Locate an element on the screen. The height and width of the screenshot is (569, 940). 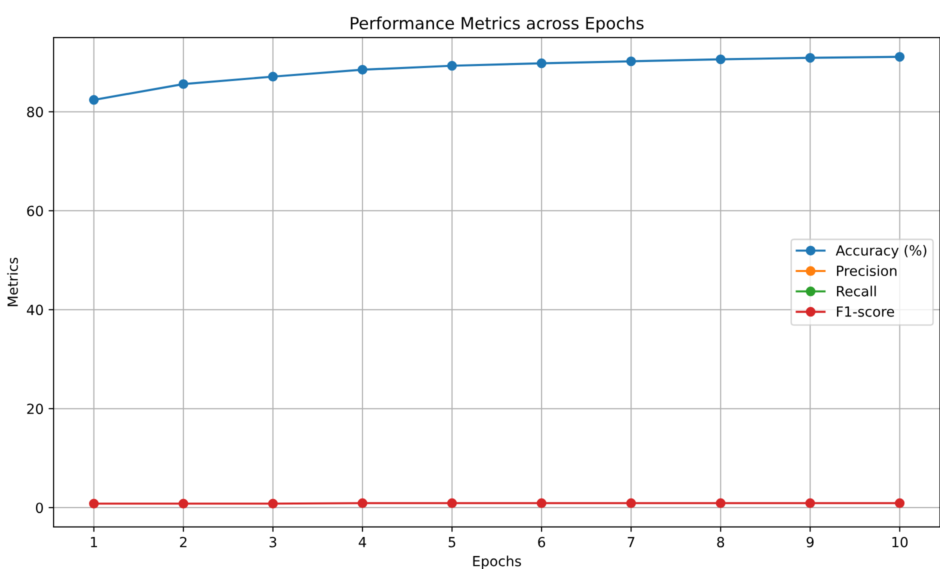
x-tick-label: 2 is located at coordinates (183, 542).